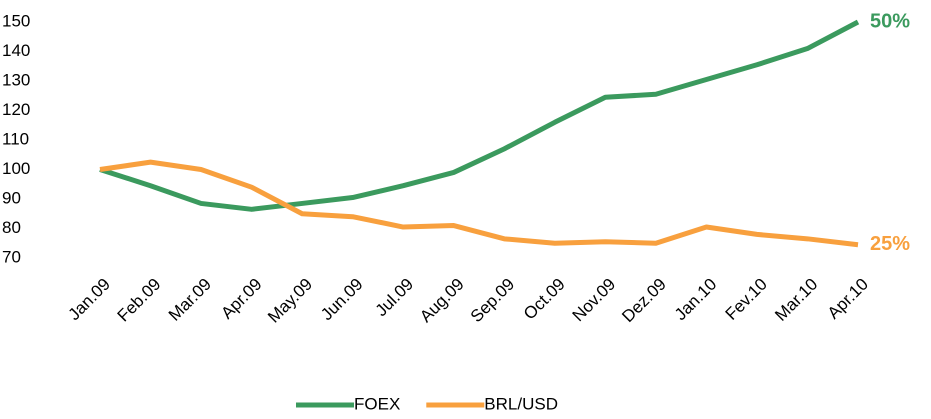 Image resolution: width=931 pixels, height=419 pixels. What do you see at coordinates (11, 227) in the screenshot?
I see `y-tick-label: 80` at bounding box center [11, 227].